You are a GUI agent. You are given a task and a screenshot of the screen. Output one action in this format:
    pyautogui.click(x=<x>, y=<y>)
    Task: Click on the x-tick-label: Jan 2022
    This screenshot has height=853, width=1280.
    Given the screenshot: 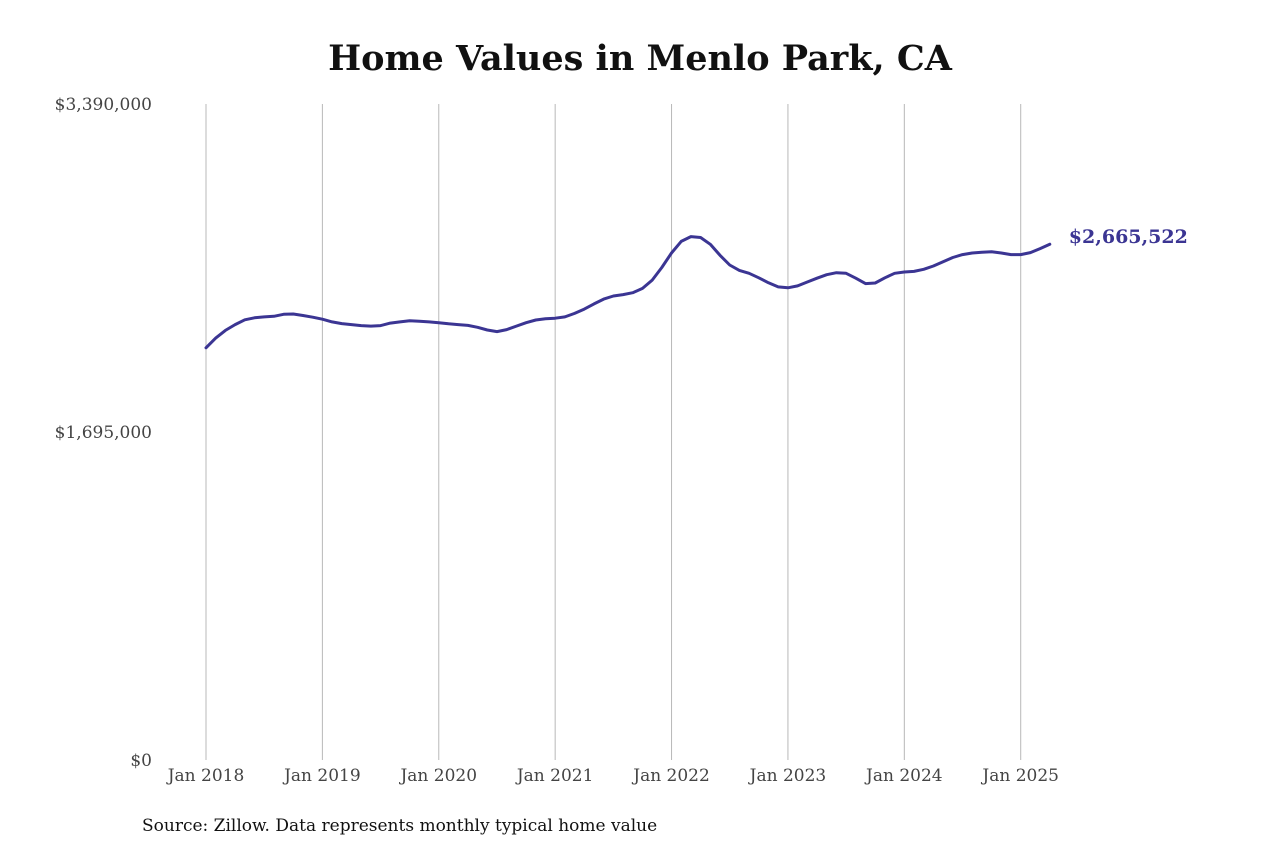 What is the action you would take?
    pyautogui.click(x=670, y=776)
    